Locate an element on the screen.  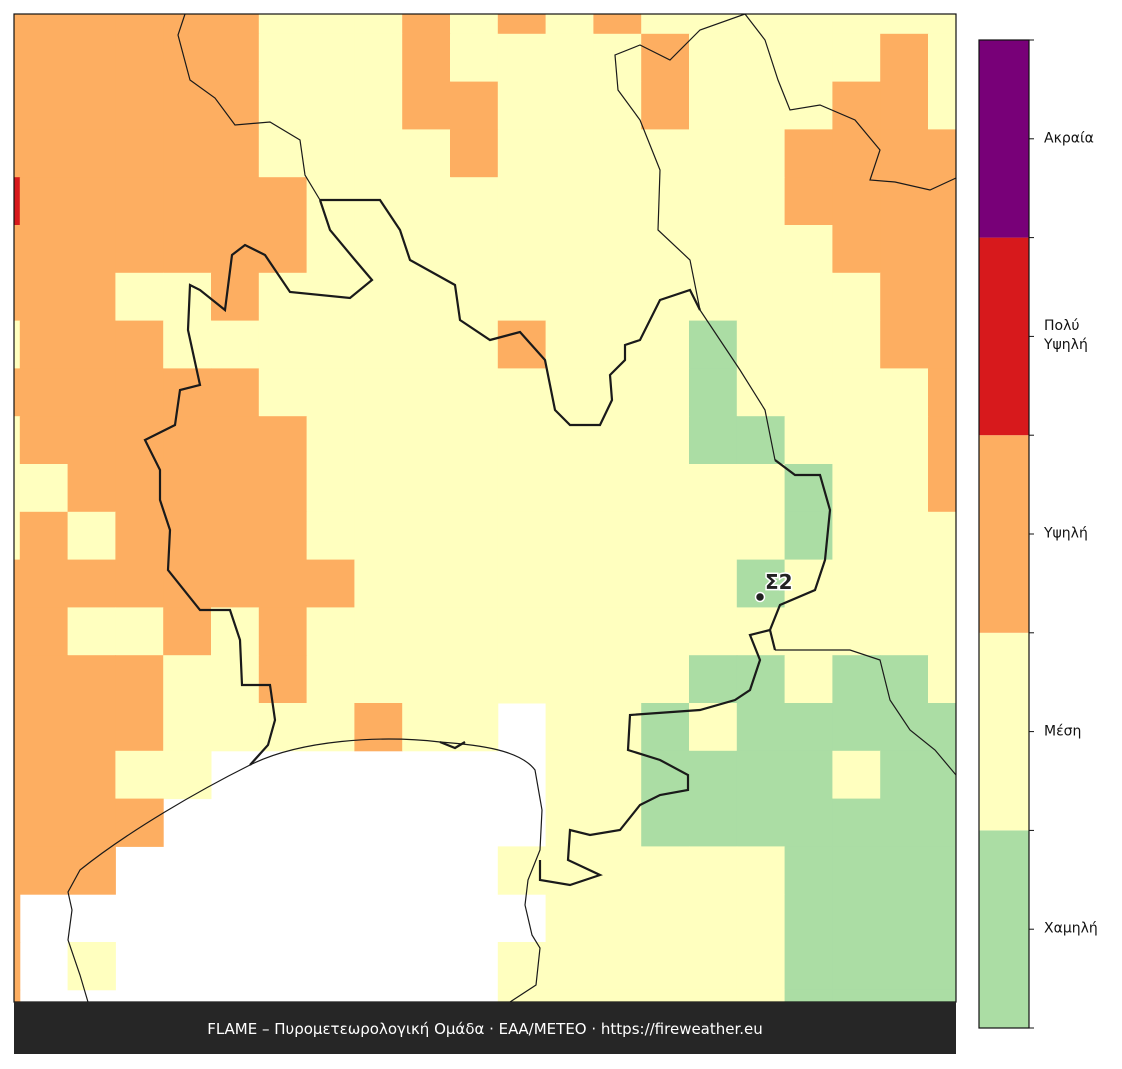
station-label: Σ2 is located at coordinates (779, 582).